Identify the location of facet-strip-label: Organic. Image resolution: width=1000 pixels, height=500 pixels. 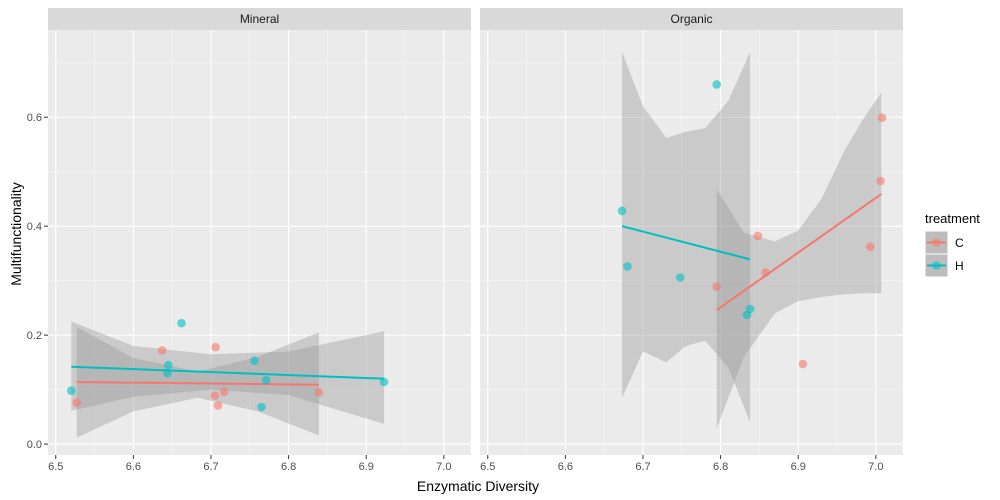
(691, 19).